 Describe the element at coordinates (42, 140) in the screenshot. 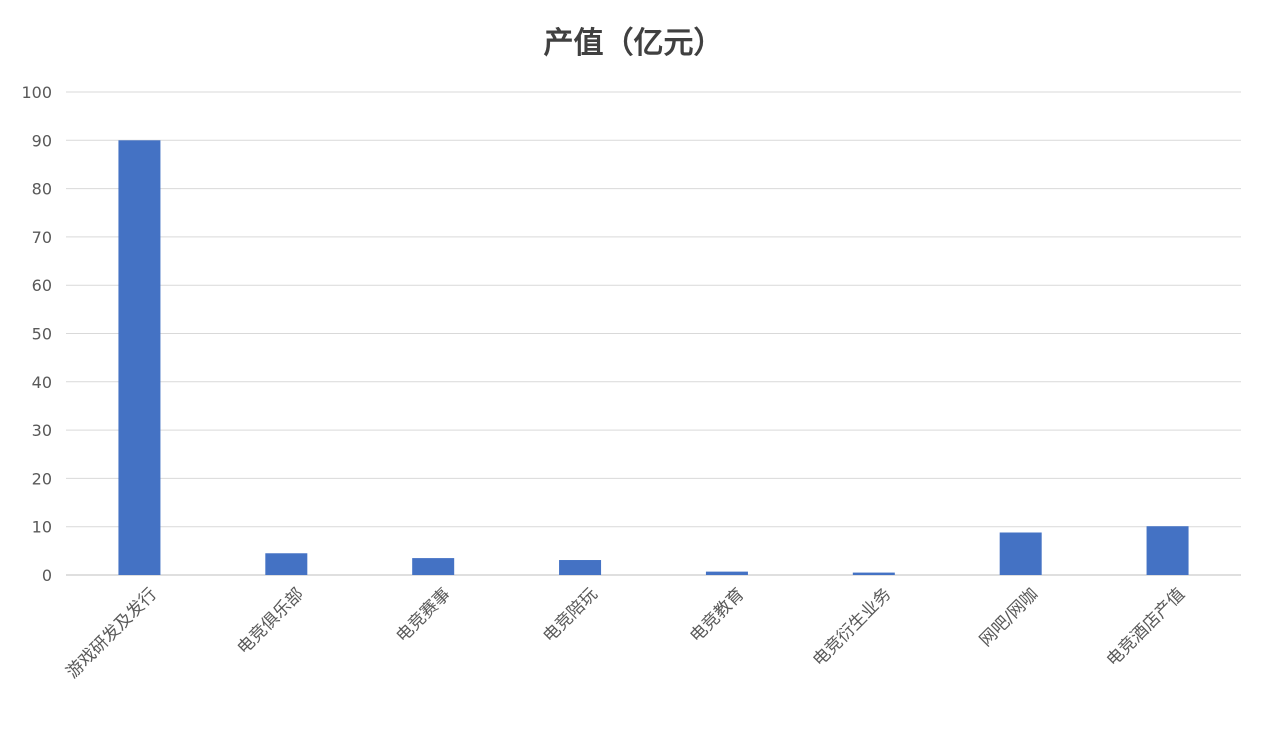

I see `y-tick-label: 90` at that location.